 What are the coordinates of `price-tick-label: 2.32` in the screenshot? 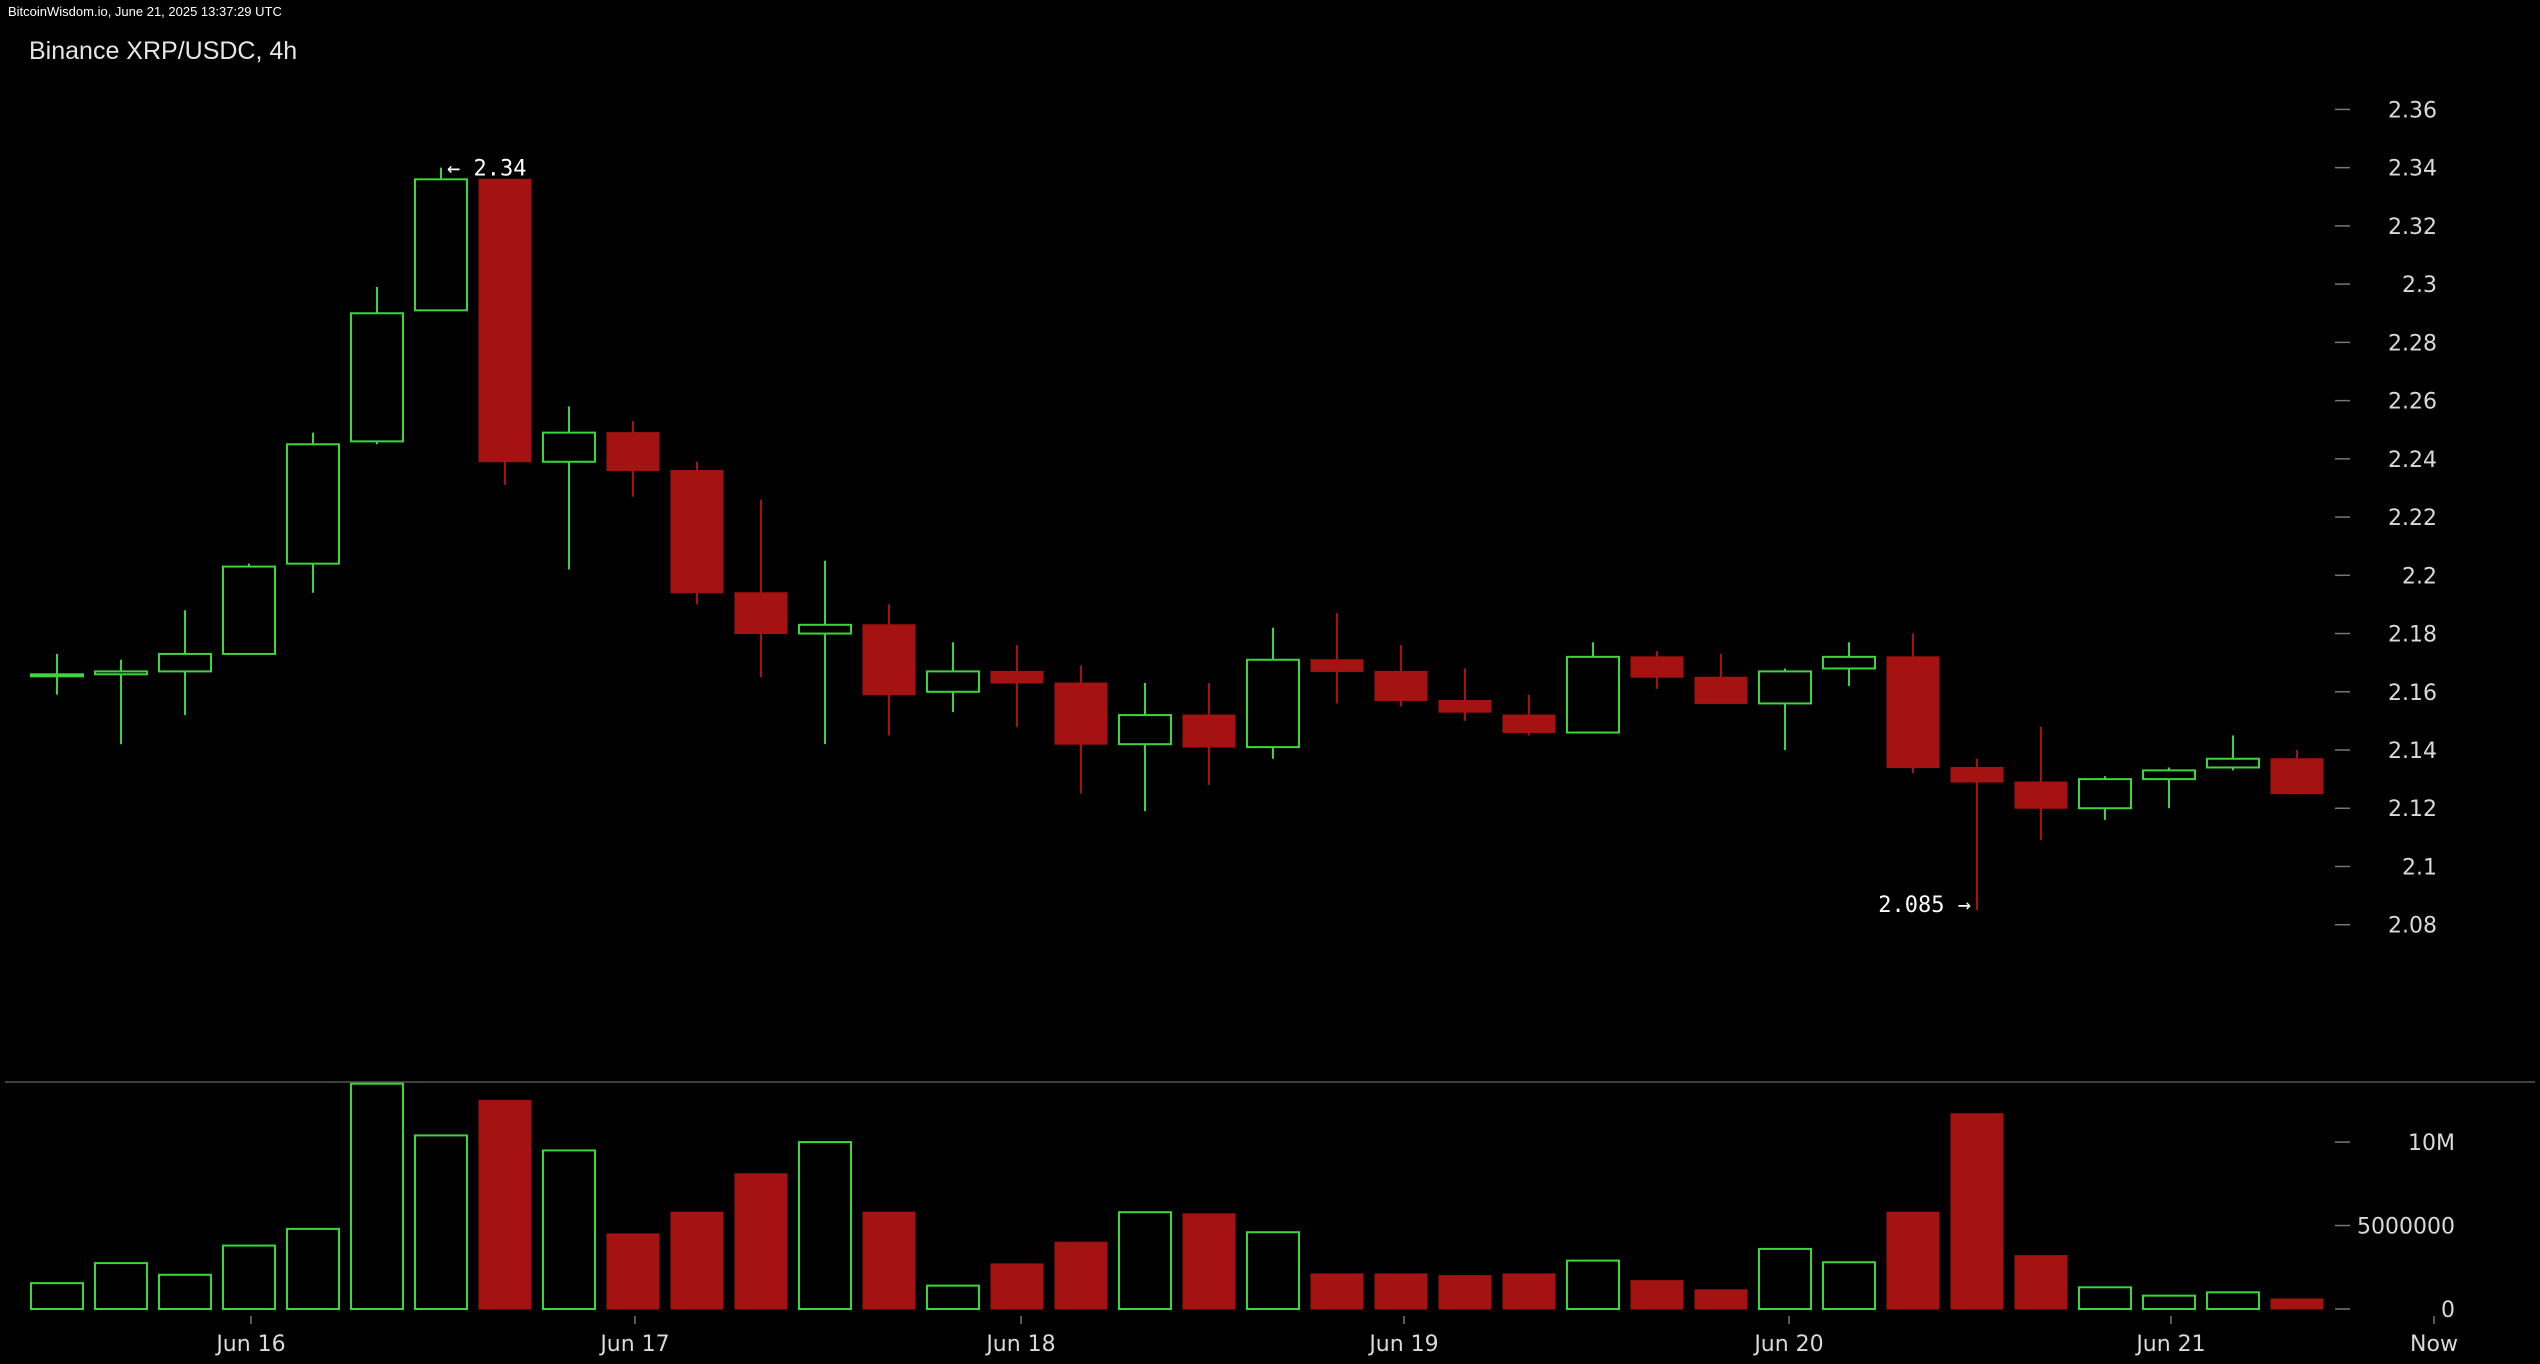 It's located at (2412, 227).